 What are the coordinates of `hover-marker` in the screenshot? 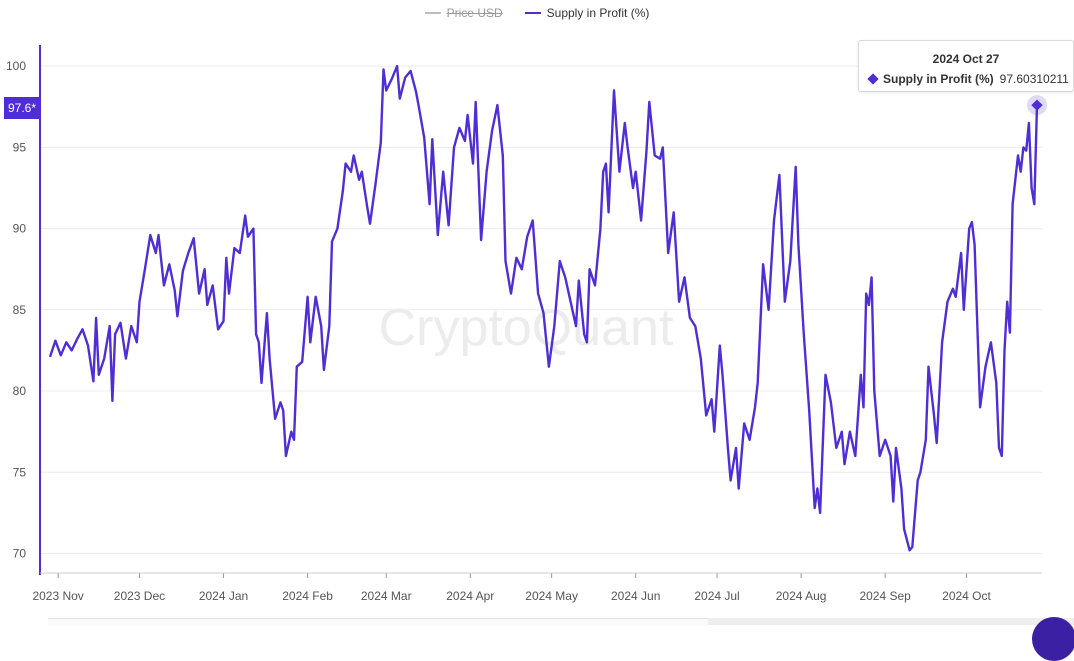 It's located at (1037, 105).